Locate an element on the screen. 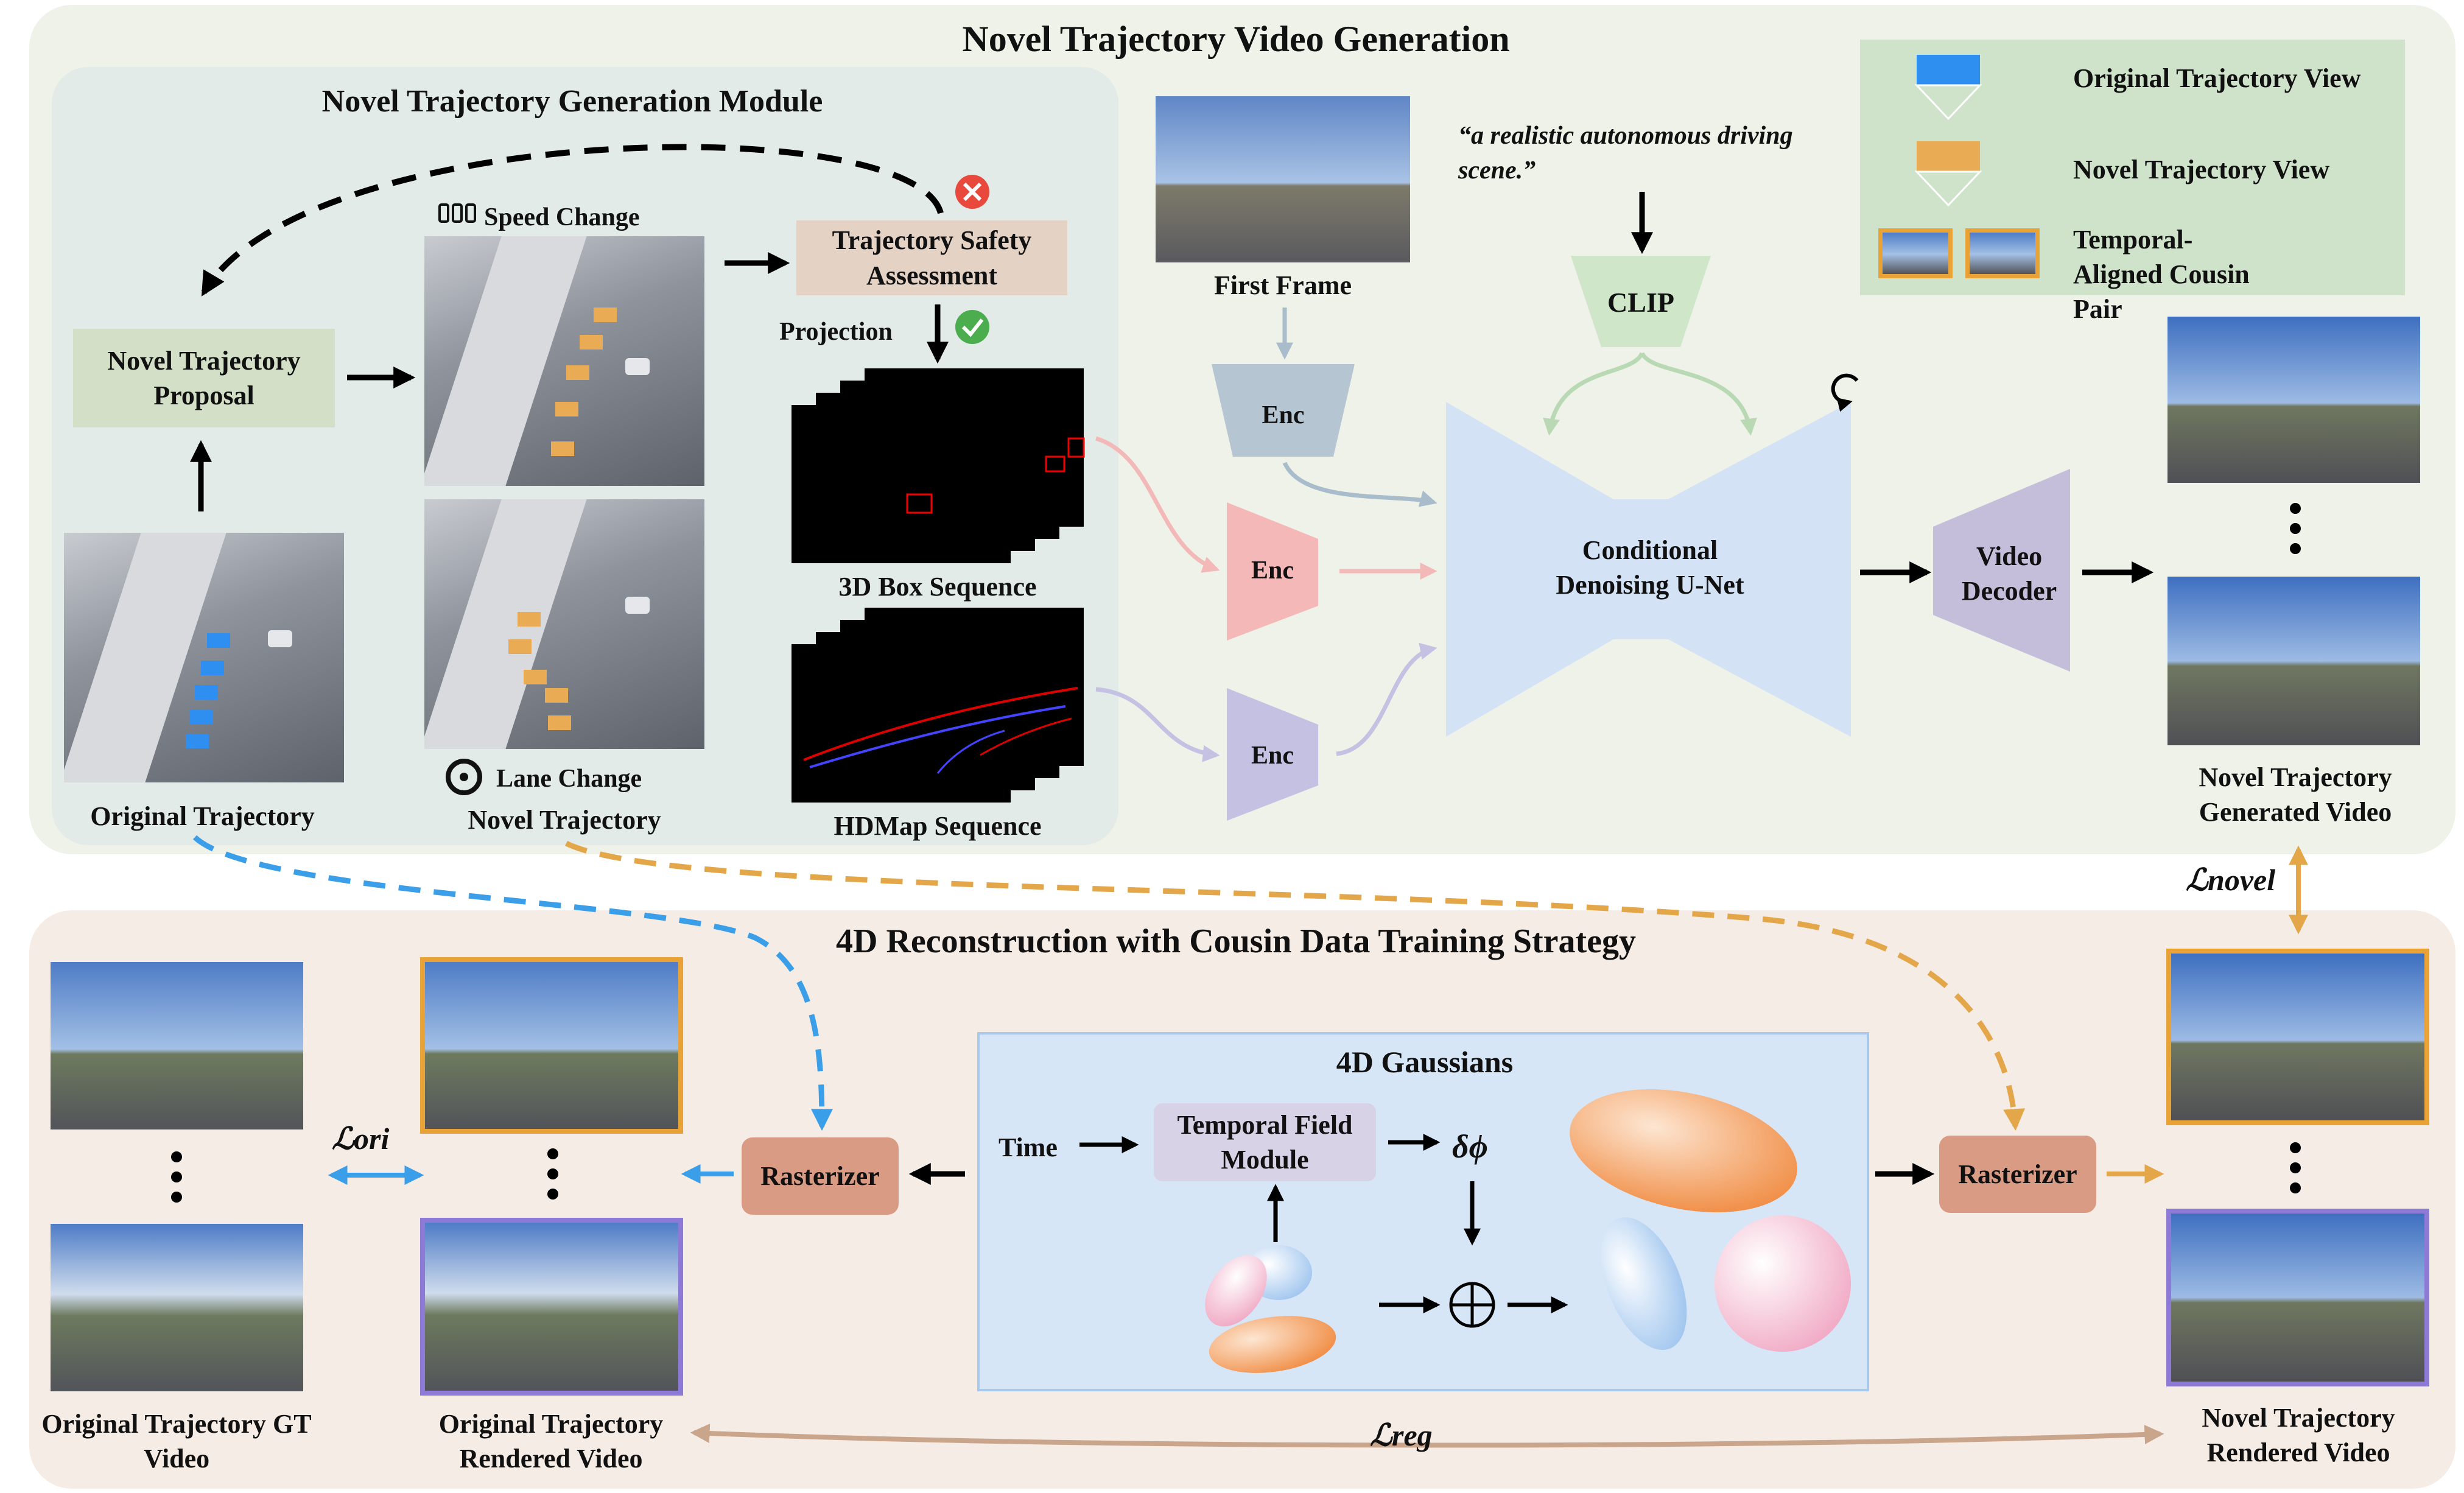 The width and height of the screenshot is (2464, 1493). enc-label-3: Enc is located at coordinates (1272, 756).